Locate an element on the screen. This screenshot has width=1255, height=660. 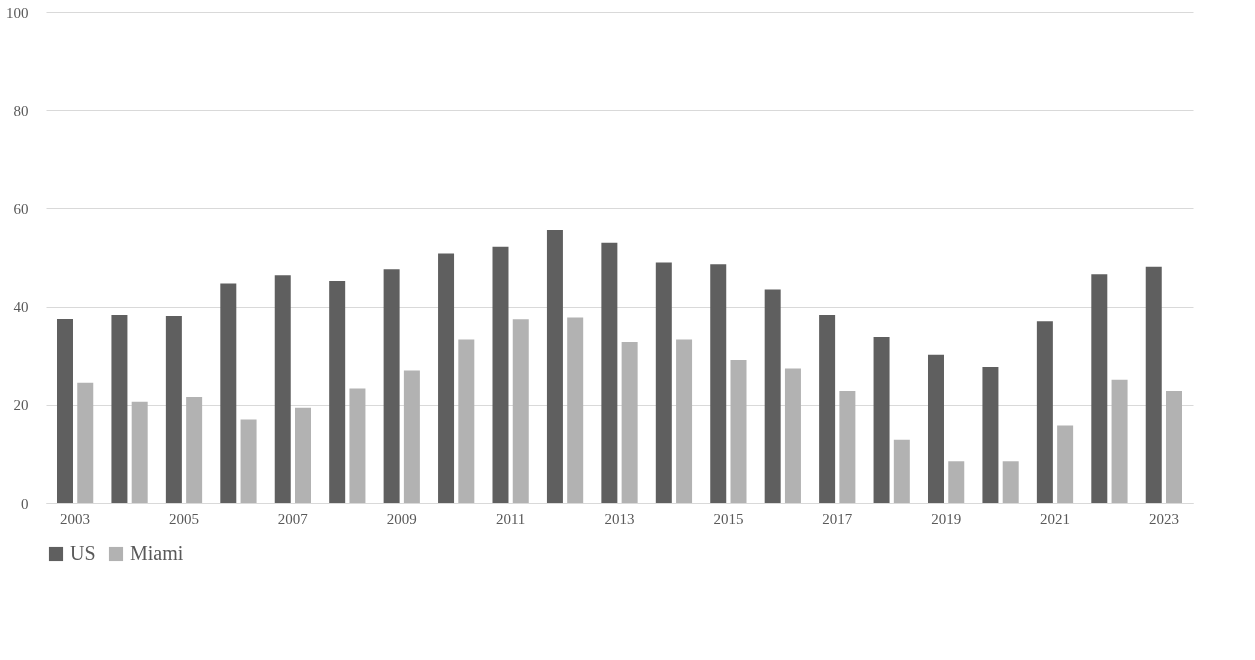
y-tick-label: 100 is located at coordinates (17, 12).